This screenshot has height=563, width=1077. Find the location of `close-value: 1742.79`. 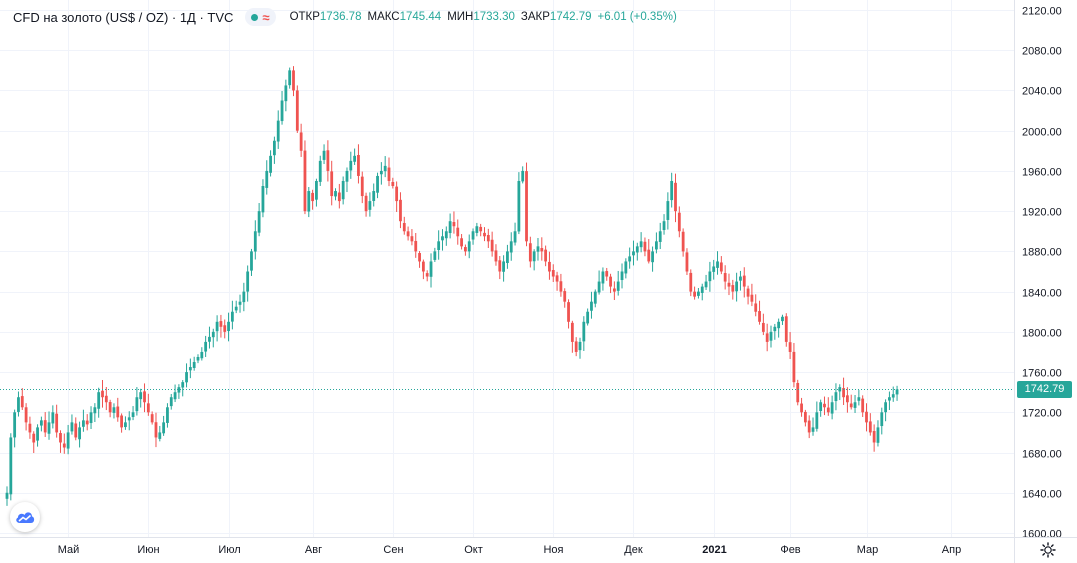

close-value: 1742.79 is located at coordinates (570, 17).